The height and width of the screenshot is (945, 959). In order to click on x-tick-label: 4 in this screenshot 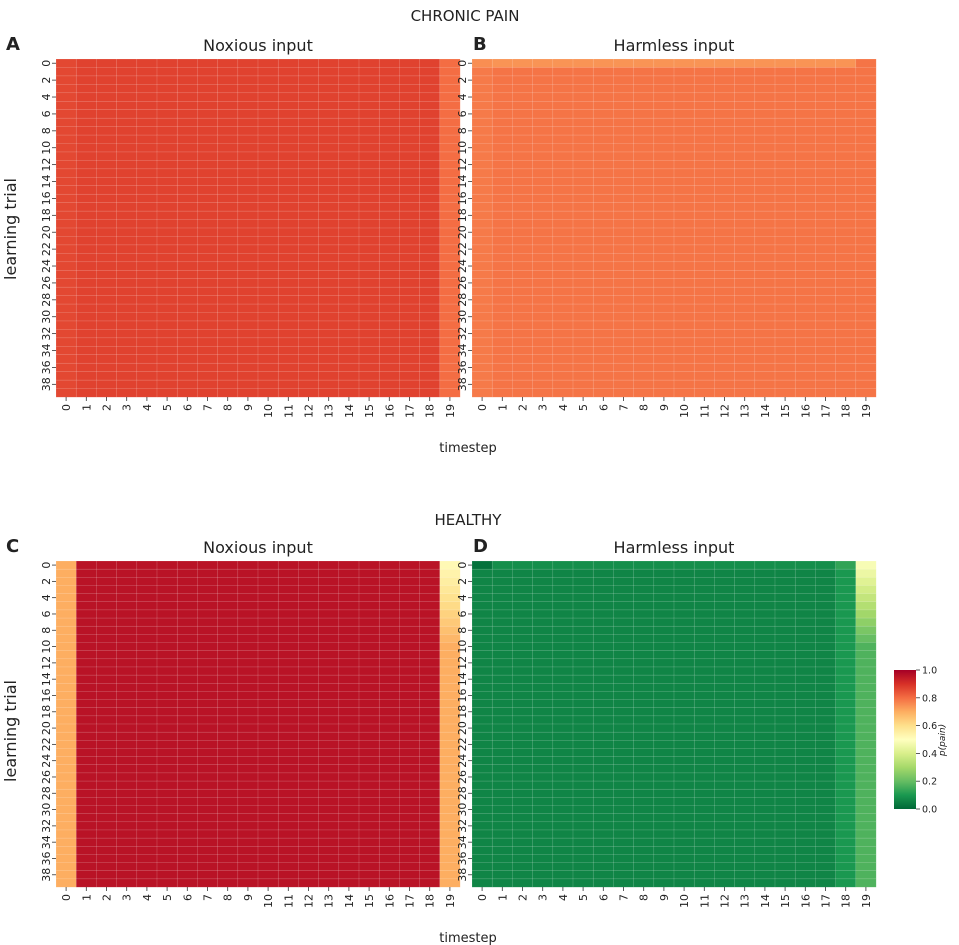, I will do `click(563, 407)`.